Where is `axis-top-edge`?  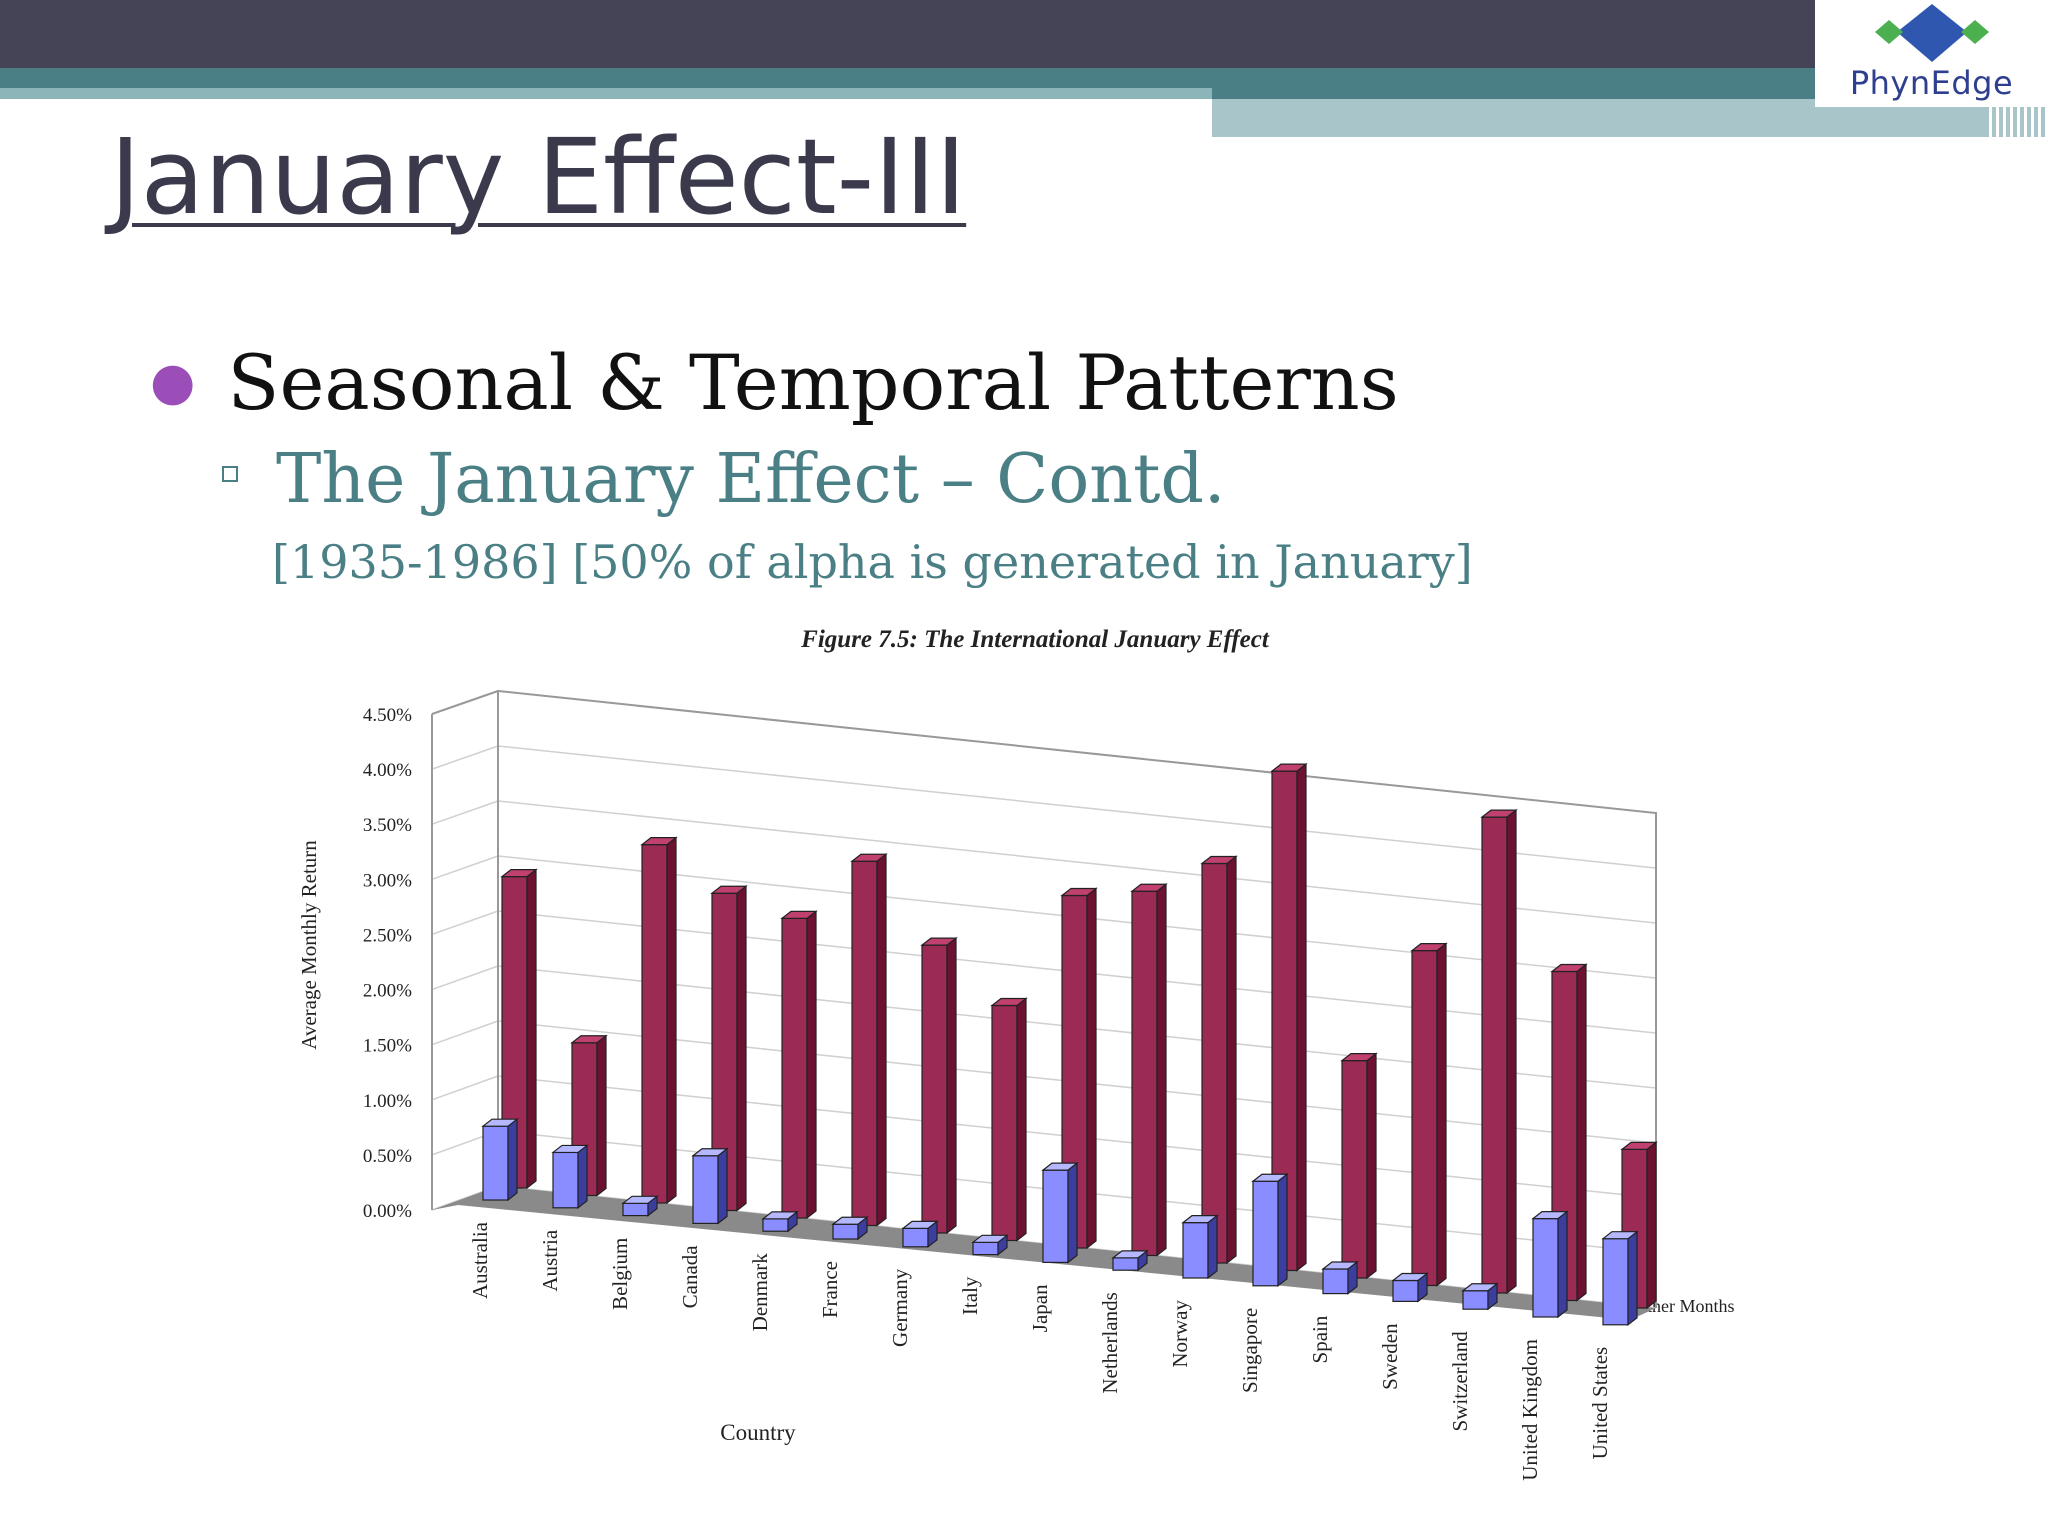 axis-top-edge is located at coordinates (465, 702).